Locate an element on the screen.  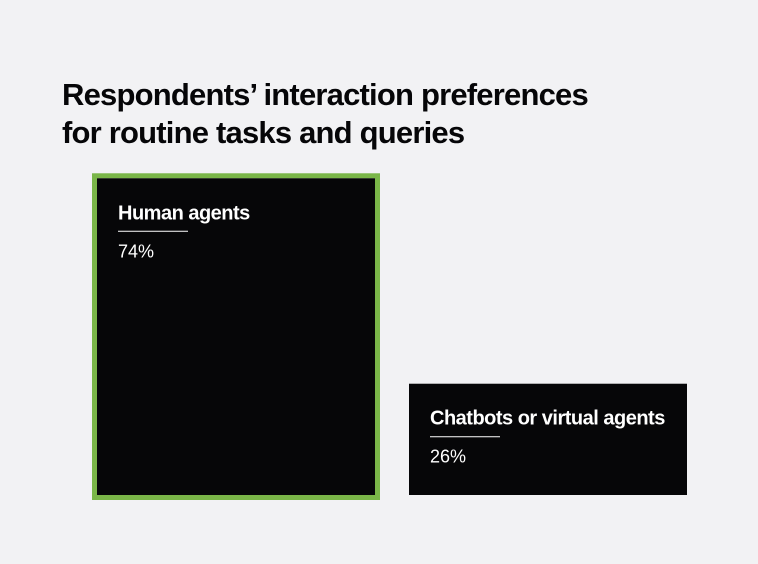
value-label: 74% is located at coordinates (136, 251).